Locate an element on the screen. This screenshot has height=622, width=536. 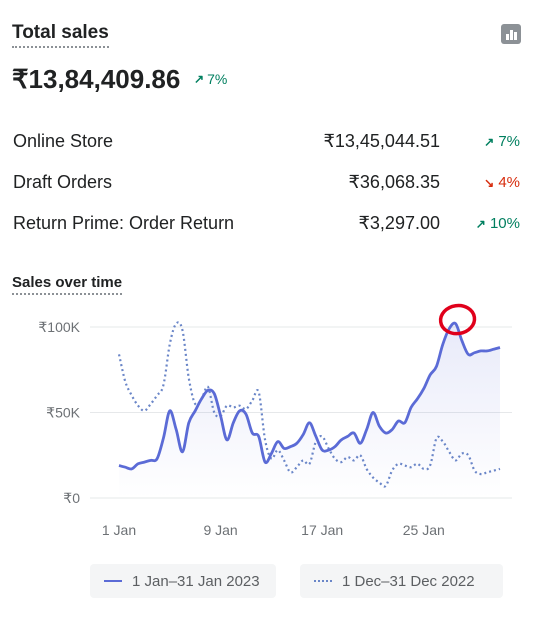
card-title: Total sales is located at coordinates (60, 35).